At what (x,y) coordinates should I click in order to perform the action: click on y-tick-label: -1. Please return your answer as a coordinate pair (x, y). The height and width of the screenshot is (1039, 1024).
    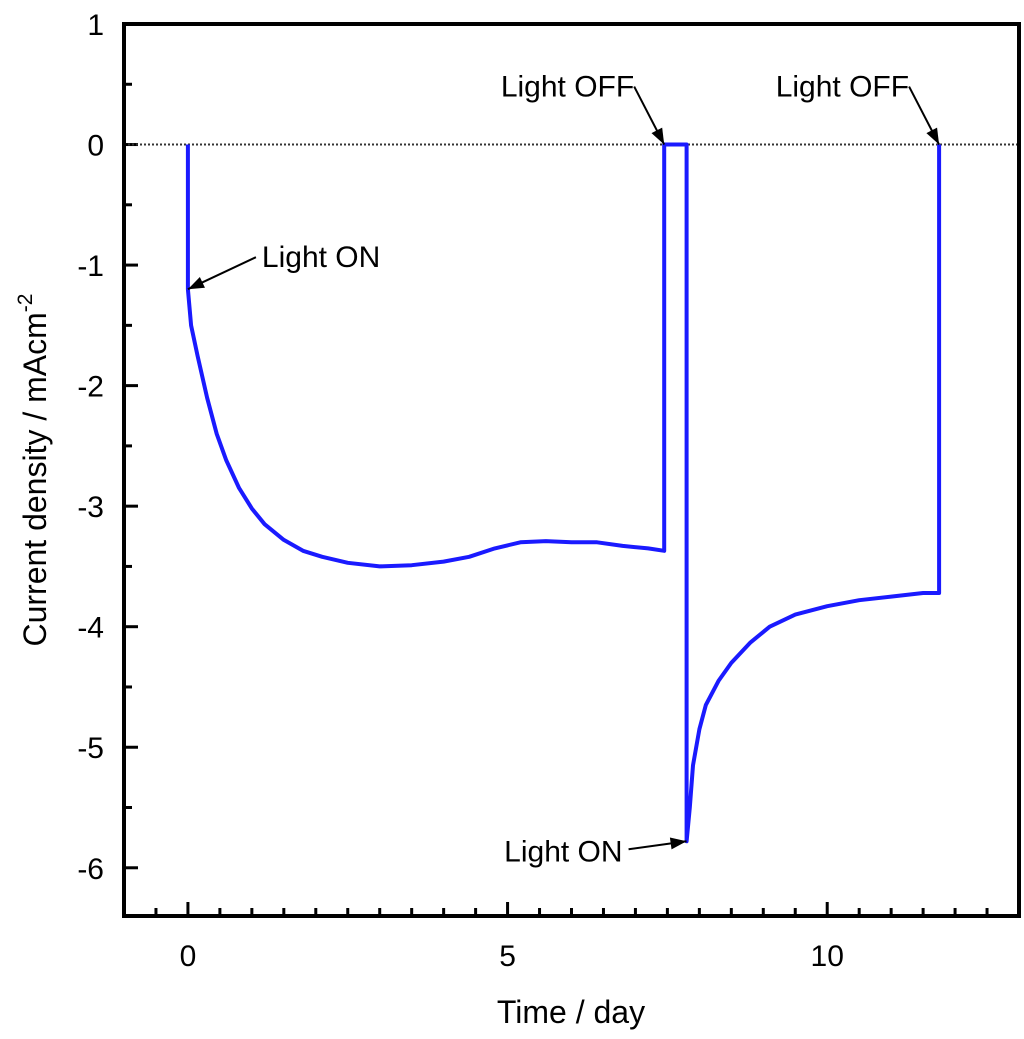
    Looking at the image, I should click on (90, 266).